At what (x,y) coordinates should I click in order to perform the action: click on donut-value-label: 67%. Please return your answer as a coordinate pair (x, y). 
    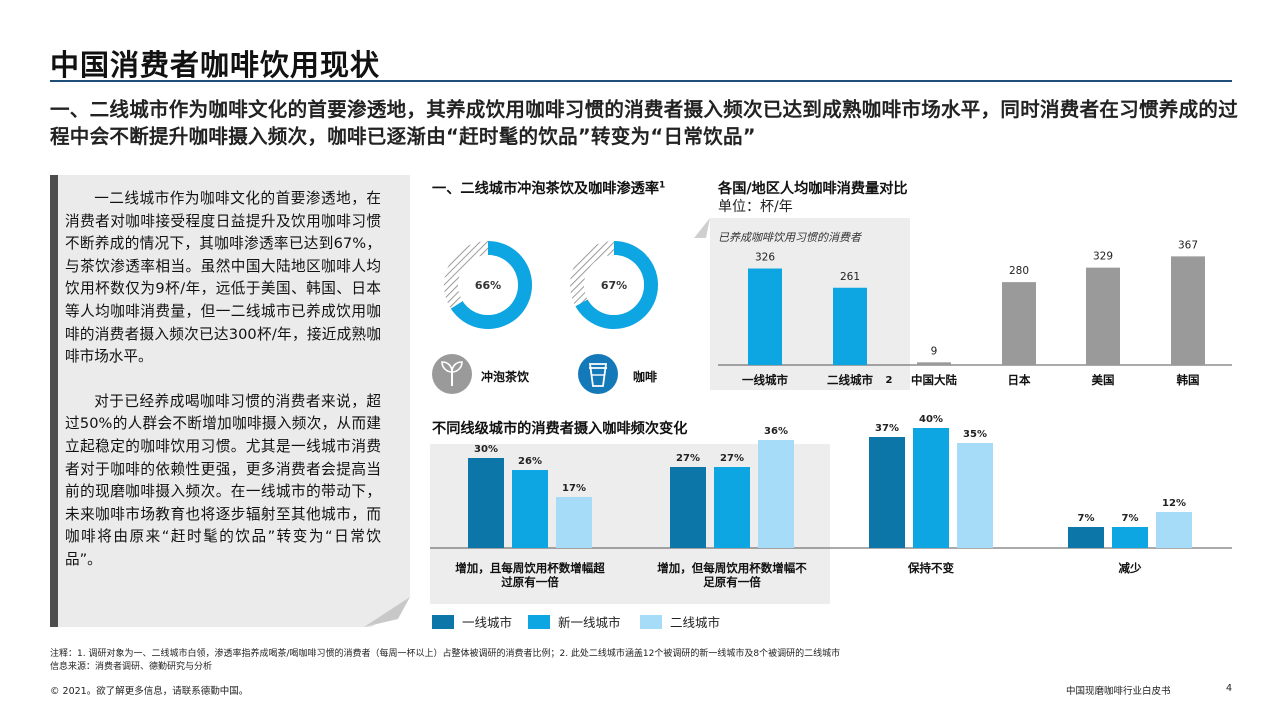
    Looking at the image, I should click on (614, 285).